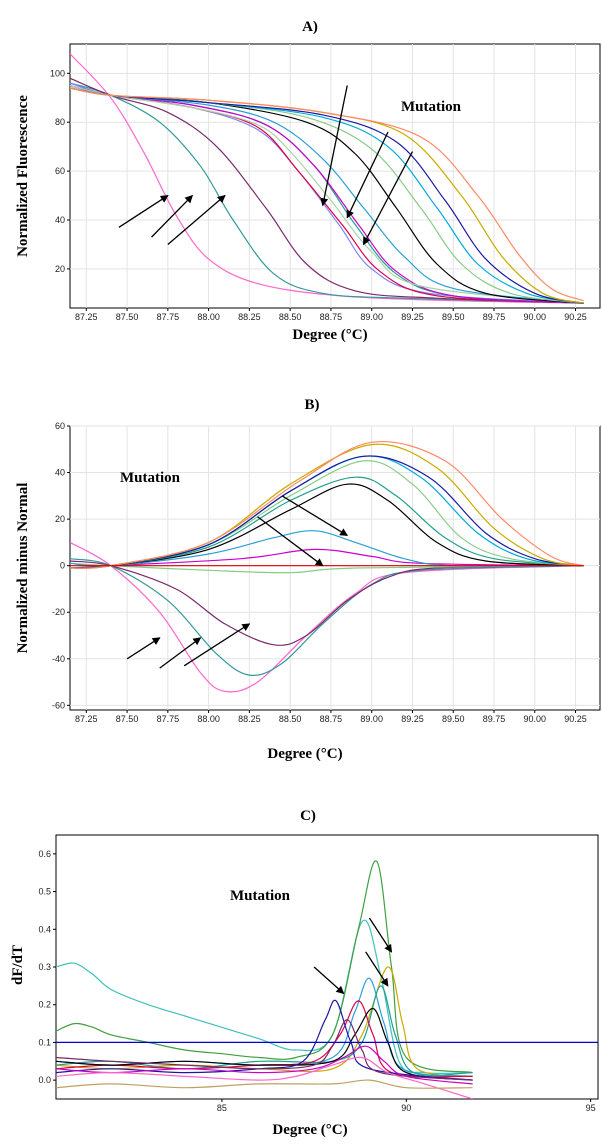 The width and height of the screenshot is (602, 1144). I want to click on panel-a-y-tick-label: 80, so click(60, 122).